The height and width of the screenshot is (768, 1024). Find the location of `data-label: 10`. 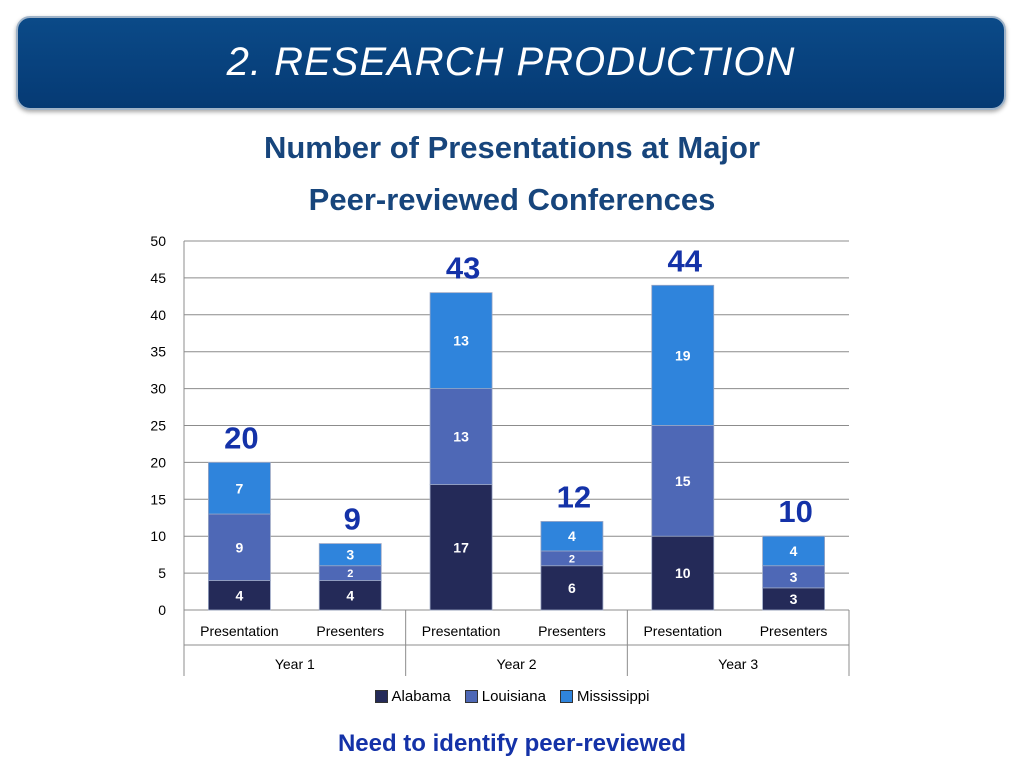

data-label: 10 is located at coordinates (683, 573).